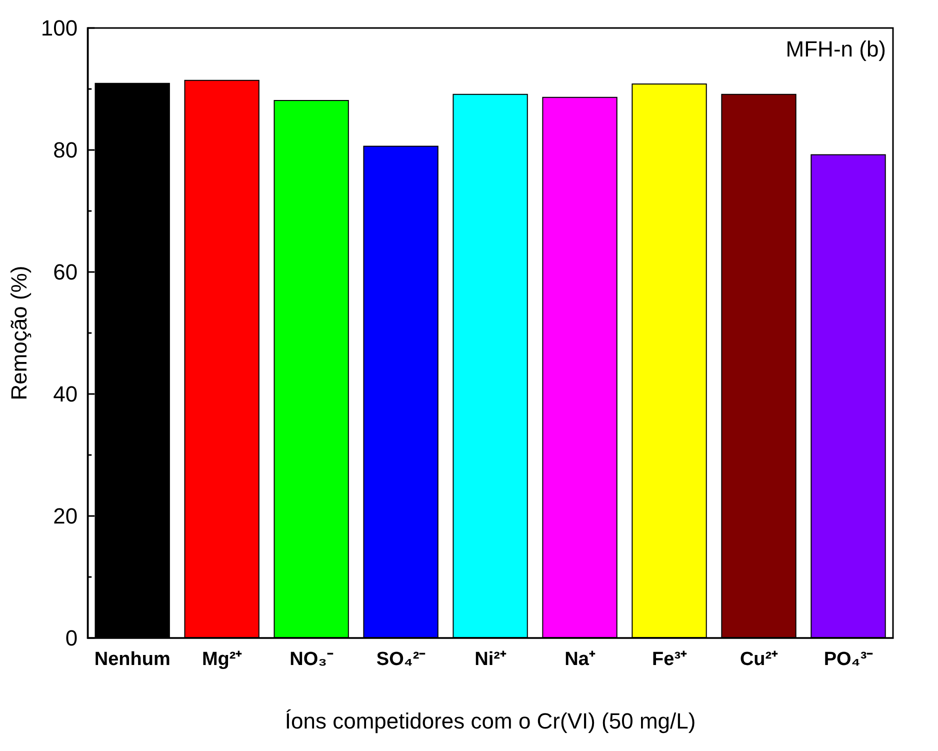 The height and width of the screenshot is (751, 938). Describe the element at coordinates (65, 516) in the screenshot. I see `y-tick-label: 20` at that location.